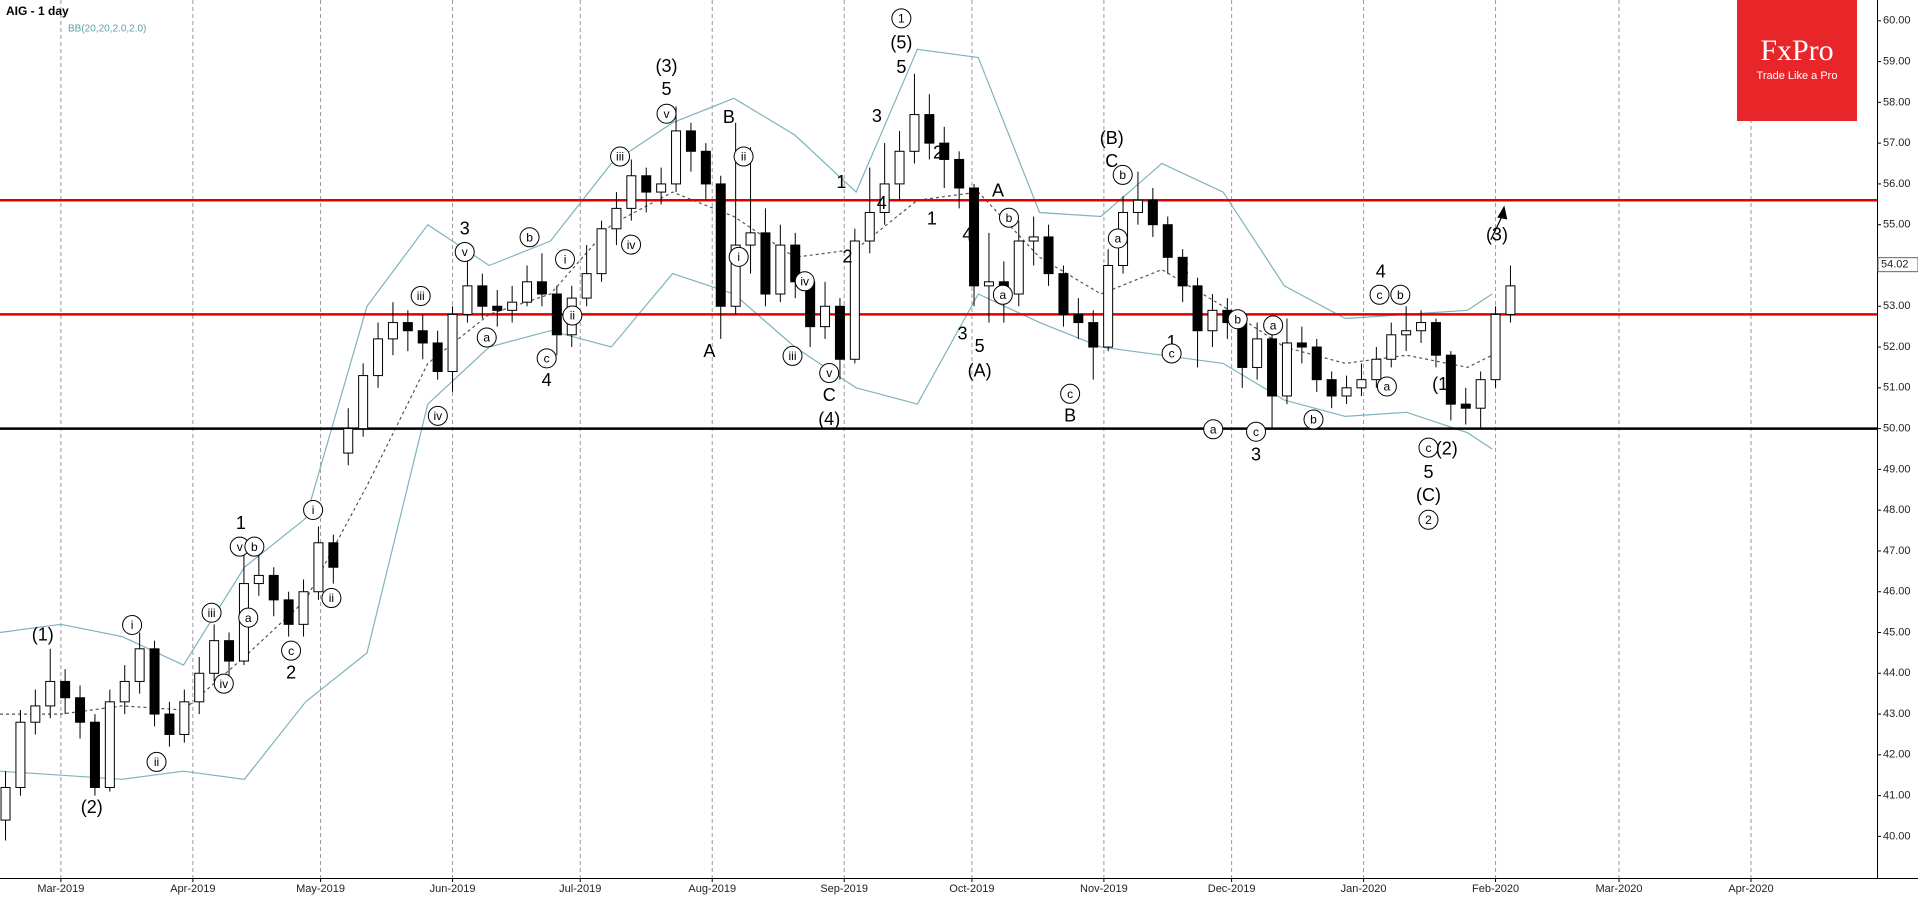  What do you see at coordinates (1104, 889) in the screenshot?
I see `x-tick-label: Nov-2019` at bounding box center [1104, 889].